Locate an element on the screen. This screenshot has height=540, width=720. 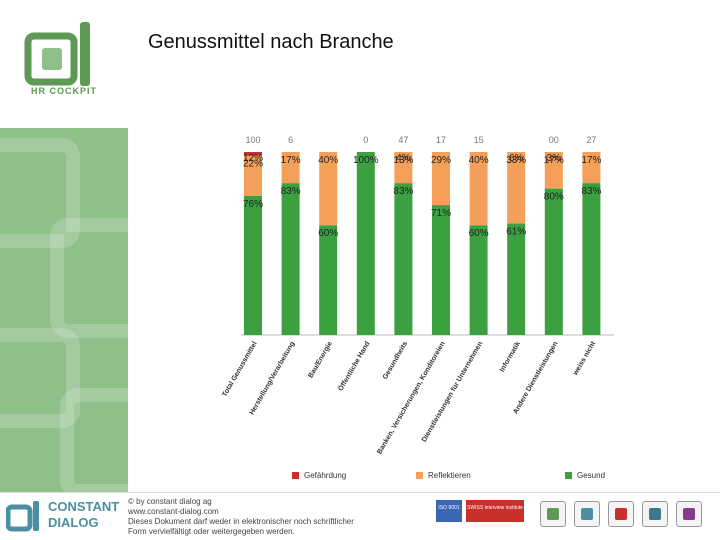
category-label: Gesundheits is located at coordinates (395, 360).